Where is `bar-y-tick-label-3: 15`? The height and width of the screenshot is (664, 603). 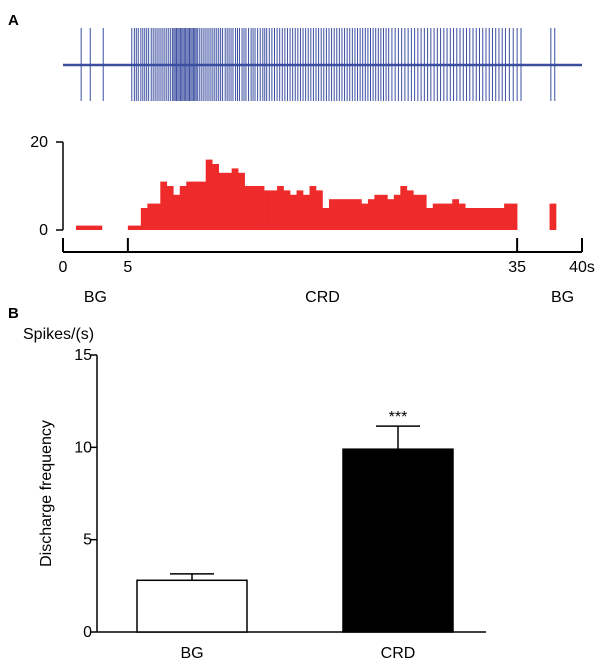 bar-y-tick-label-3: 15 is located at coordinates (83, 355).